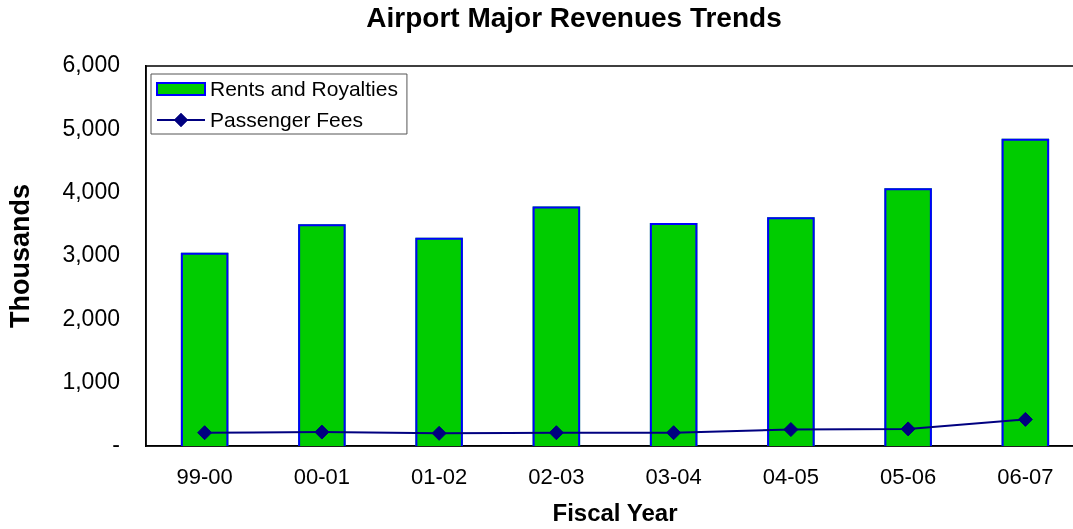 The width and height of the screenshot is (1073, 529). I want to click on legend-label: Rents and Royalties, so click(304, 88).